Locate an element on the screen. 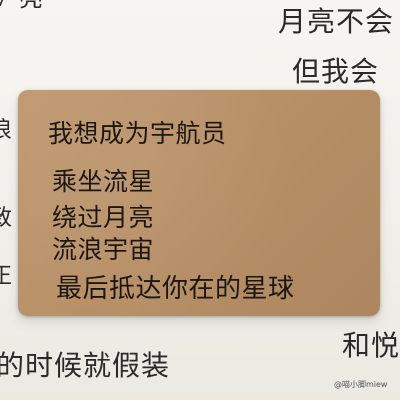  background-text-left-fragment: 致 is located at coordinates (6, 218).